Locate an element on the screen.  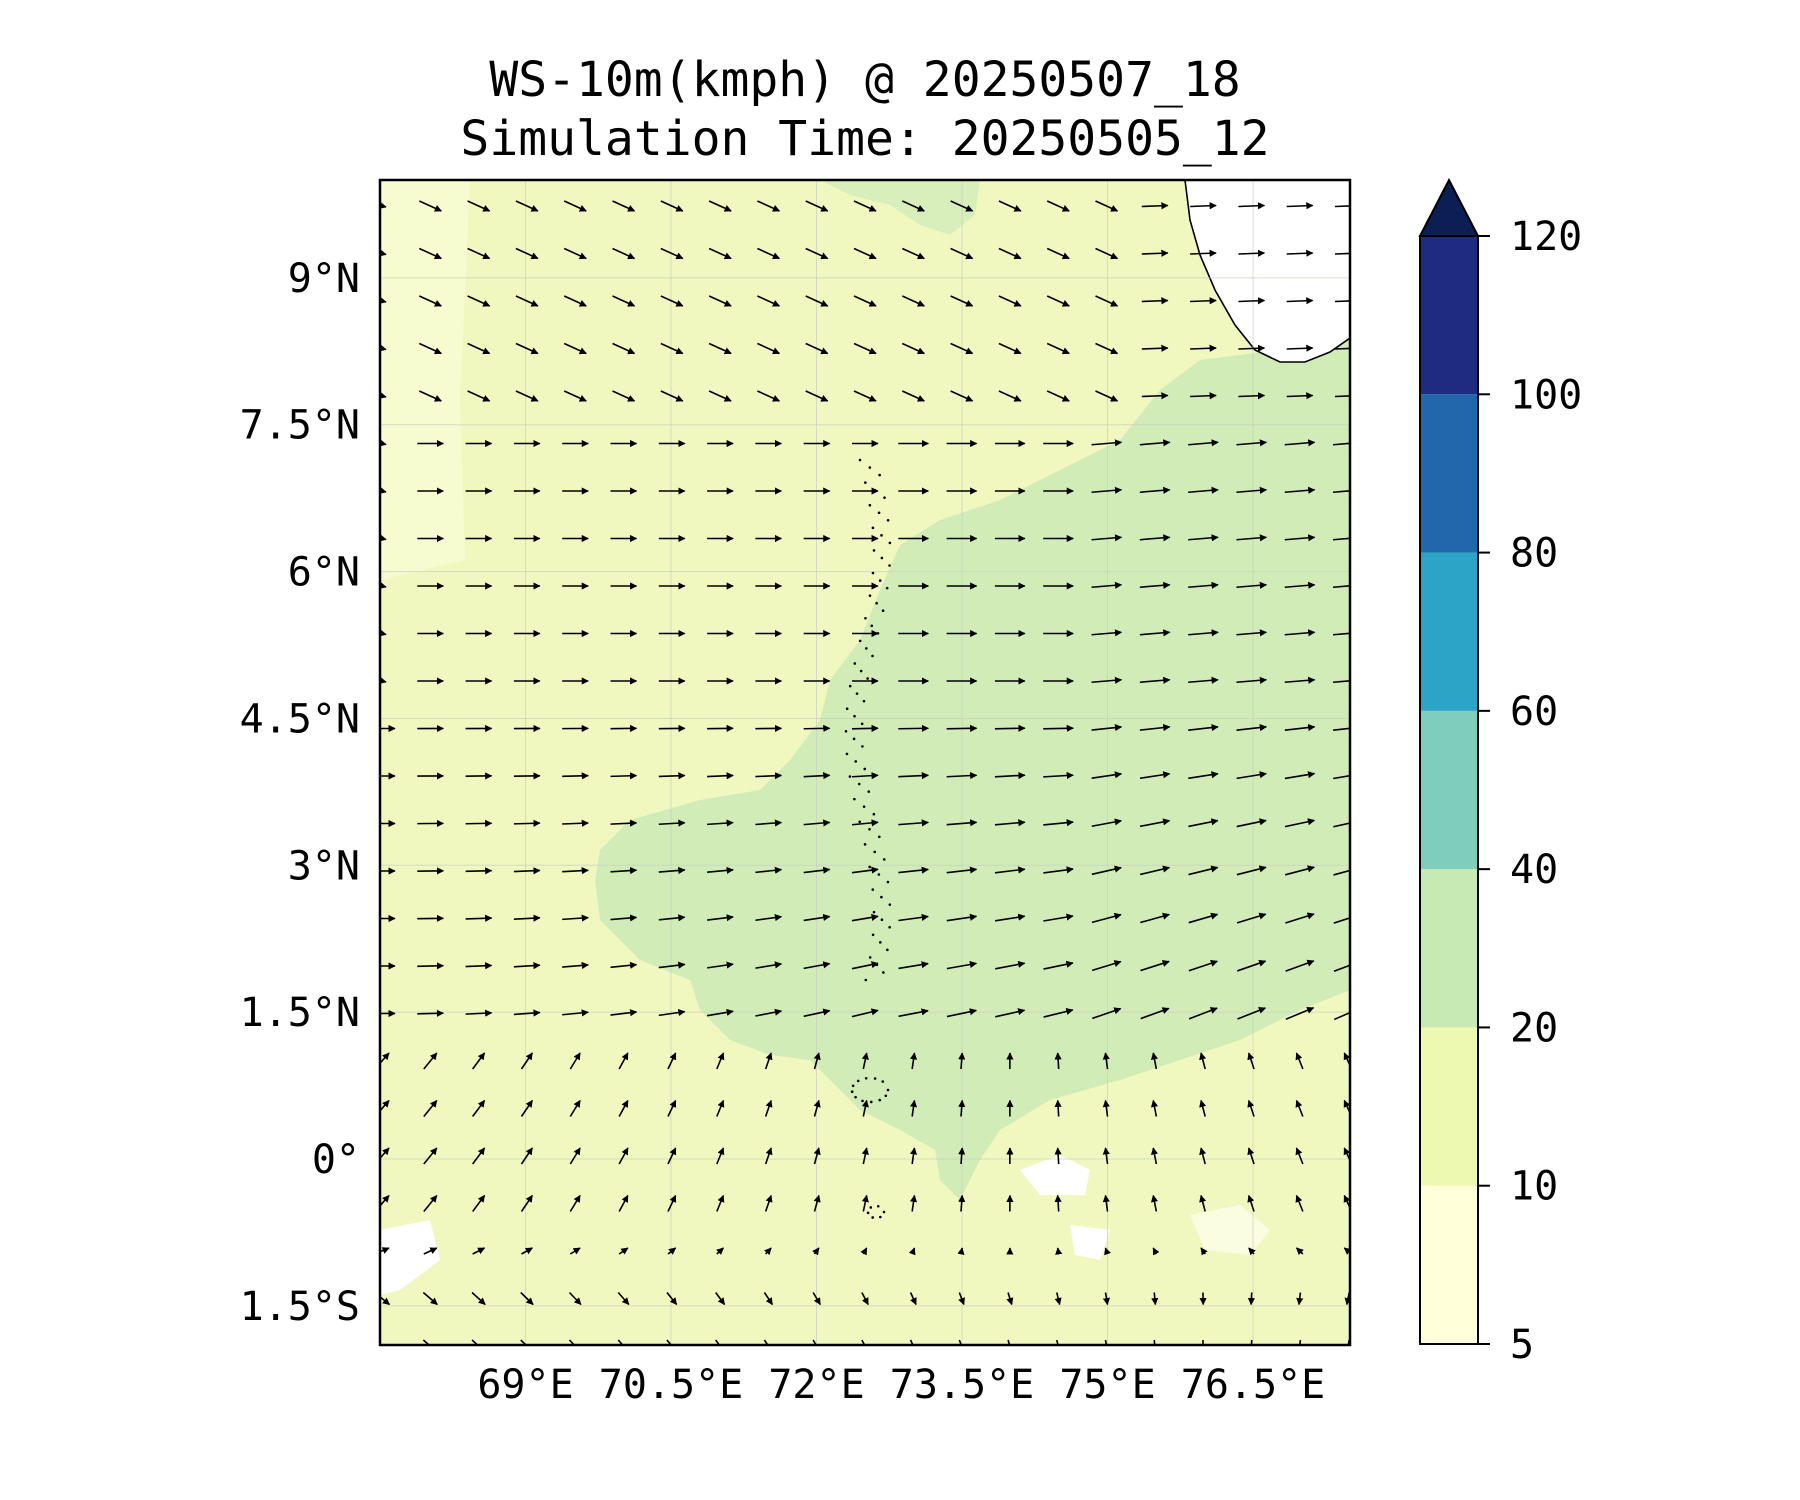
colorbar-tick-label: 80 is located at coordinates (1534, 554).